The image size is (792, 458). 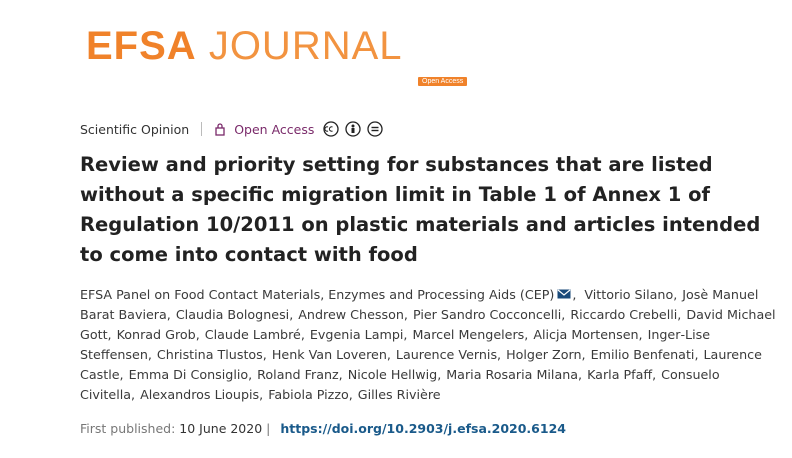 What do you see at coordinates (428, 324) in the screenshot?
I see `author: David Michael Gott,` at bounding box center [428, 324].